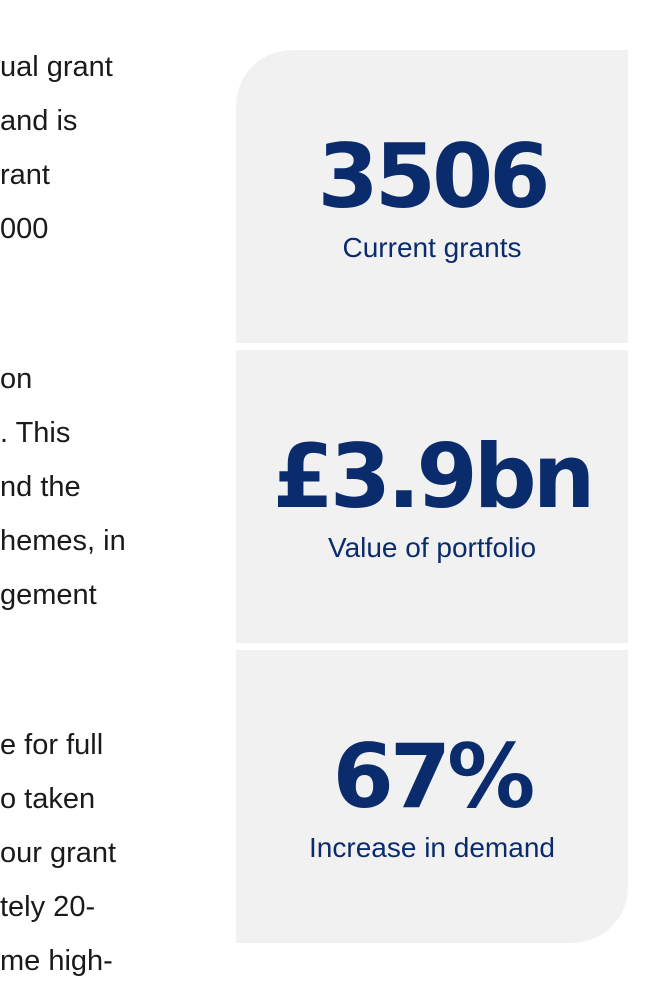  What do you see at coordinates (432, 847) in the screenshot?
I see `stat-label: Increase in demand` at bounding box center [432, 847].